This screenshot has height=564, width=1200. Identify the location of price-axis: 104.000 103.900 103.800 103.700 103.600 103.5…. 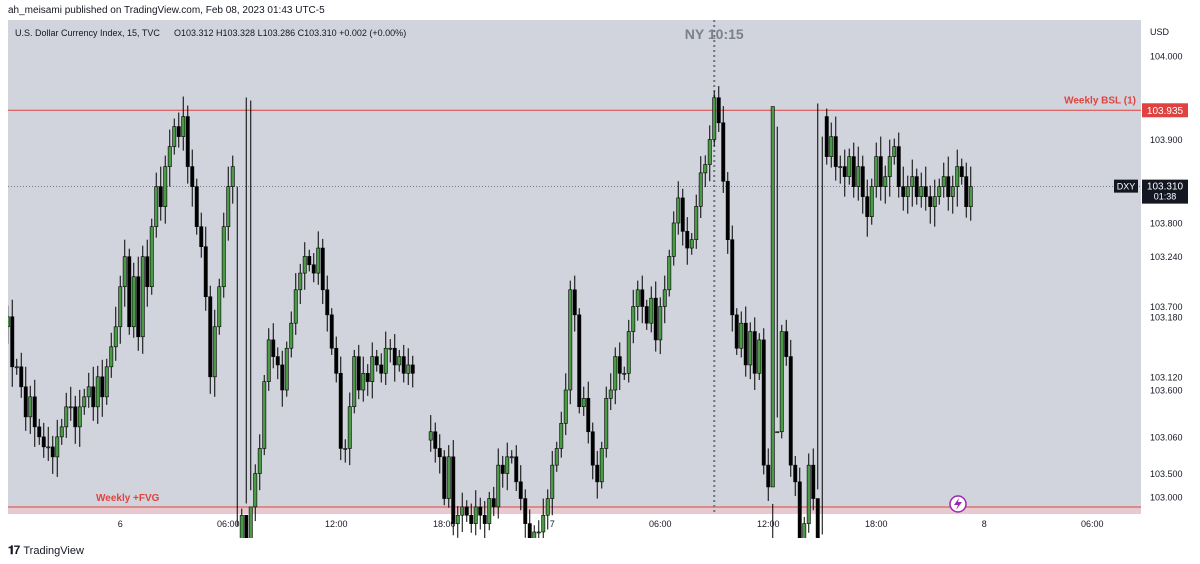
(1166, 295).